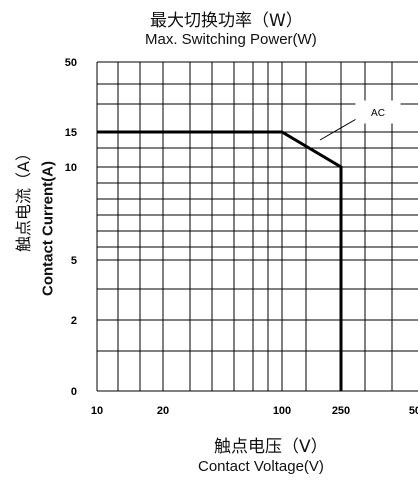 The height and width of the screenshot is (481, 418). I want to click on annotation-label: AC, so click(378, 113).